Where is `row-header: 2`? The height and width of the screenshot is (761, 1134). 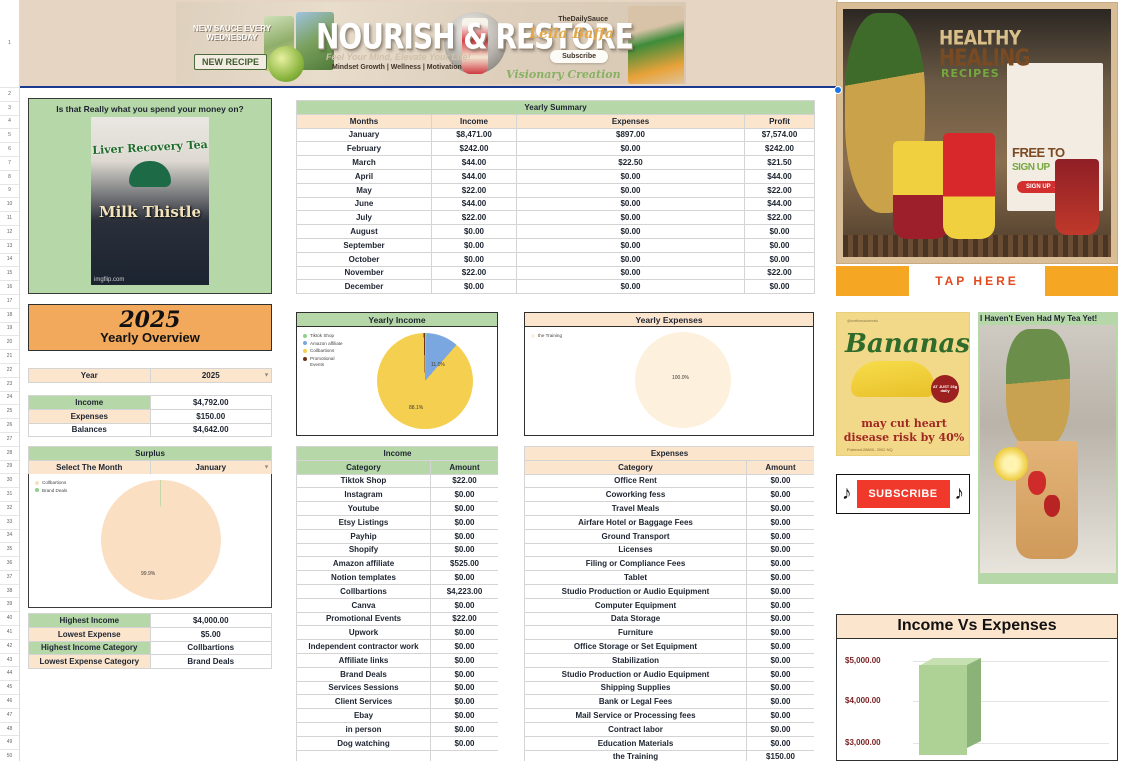 row-header: 2 is located at coordinates (9, 95).